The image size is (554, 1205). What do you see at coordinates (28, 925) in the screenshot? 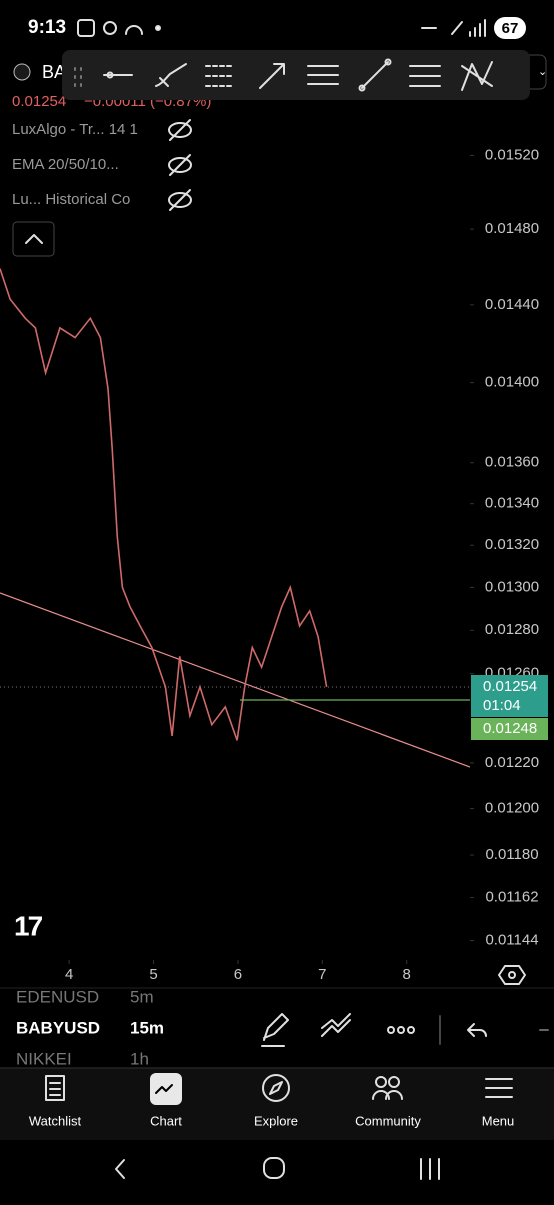
I see `tv-logo: 17` at bounding box center [28, 925].